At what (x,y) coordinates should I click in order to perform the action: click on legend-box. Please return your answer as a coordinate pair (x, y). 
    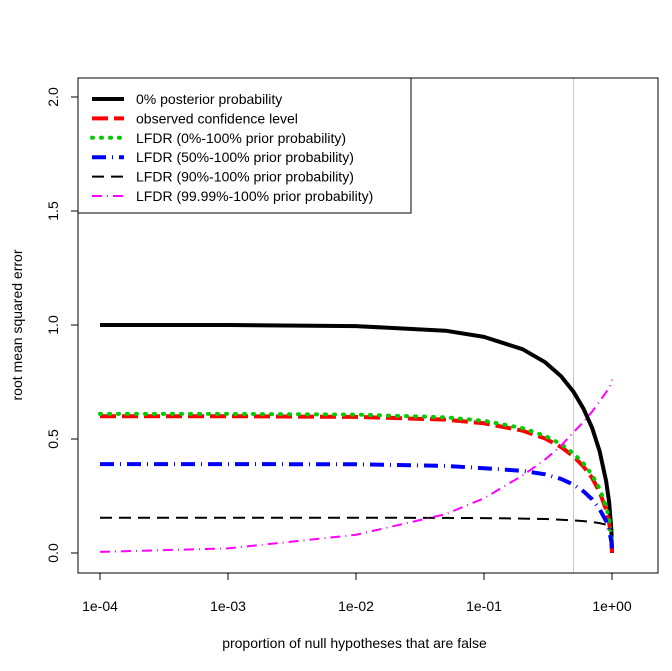
    Looking at the image, I should click on (244, 145).